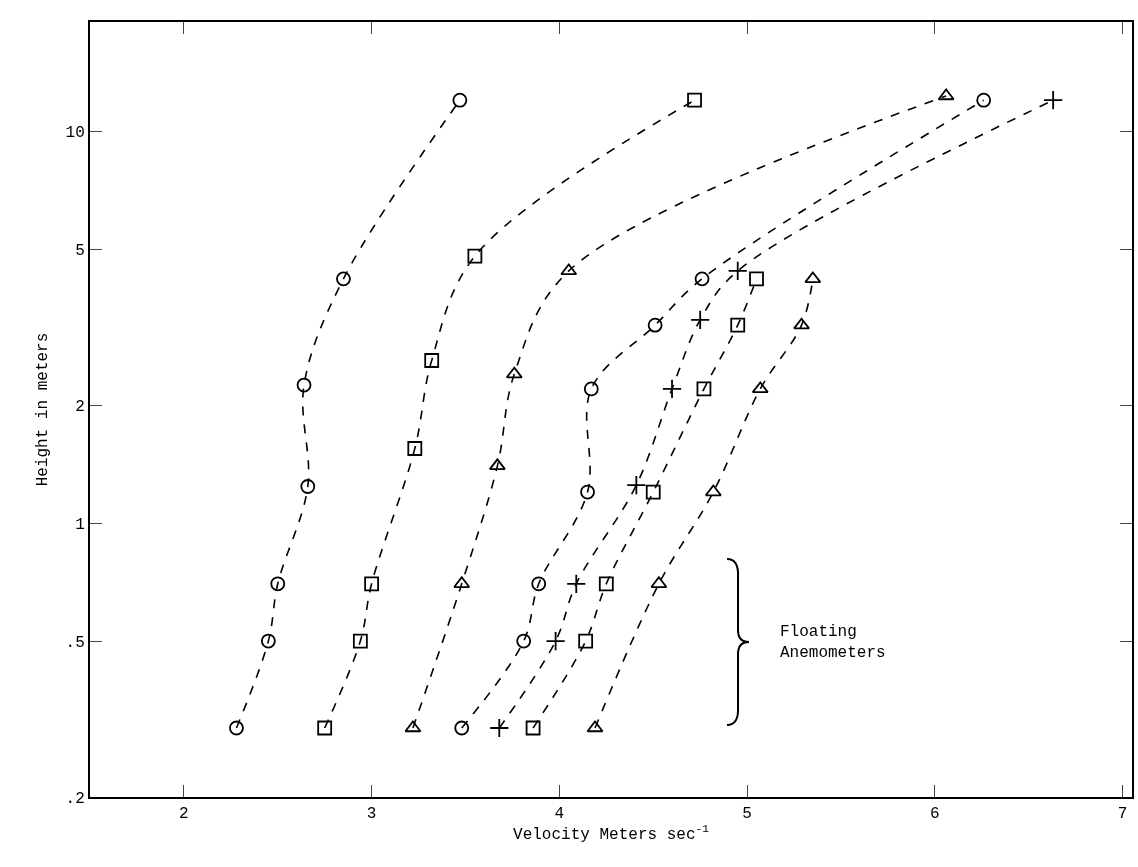 The width and height of the screenshot is (1138, 867). I want to click on y-tick-label: 10, so click(75, 132).